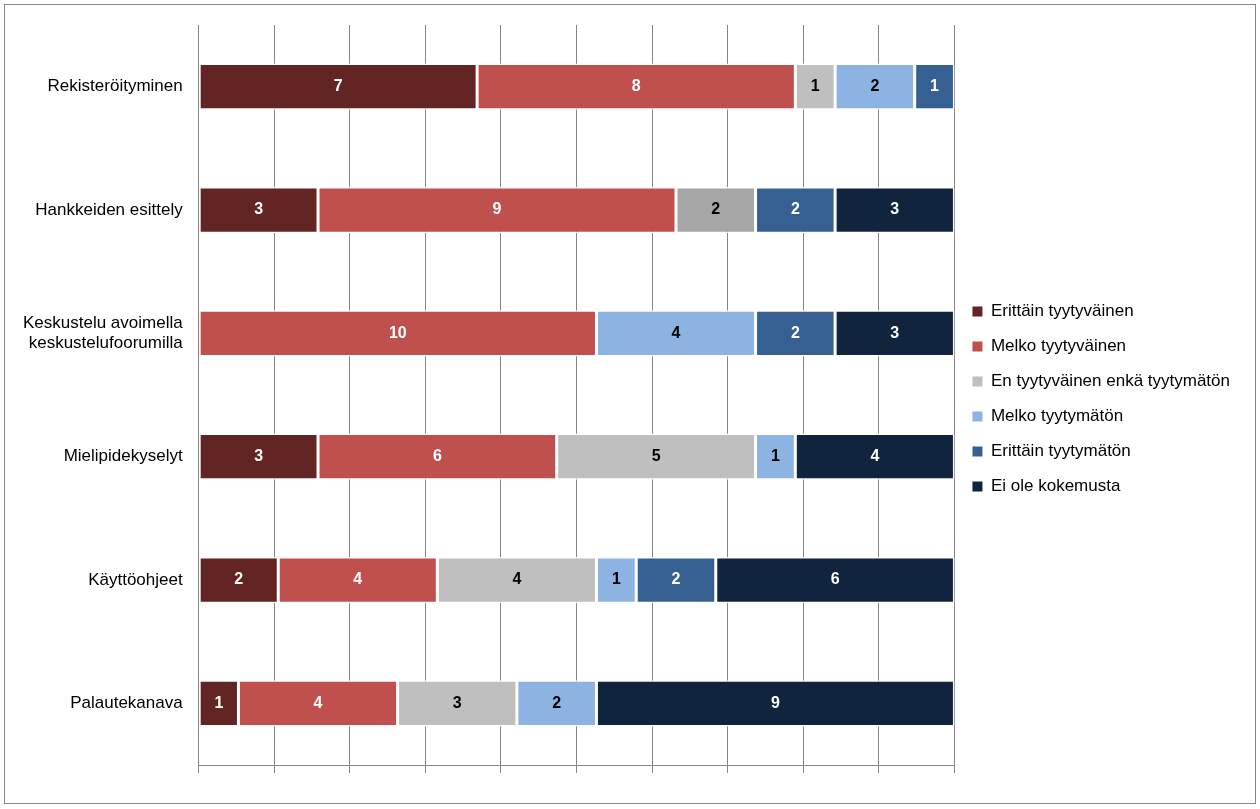  I want to click on y-tick-label: Käyttöohjeet, so click(135, 579).